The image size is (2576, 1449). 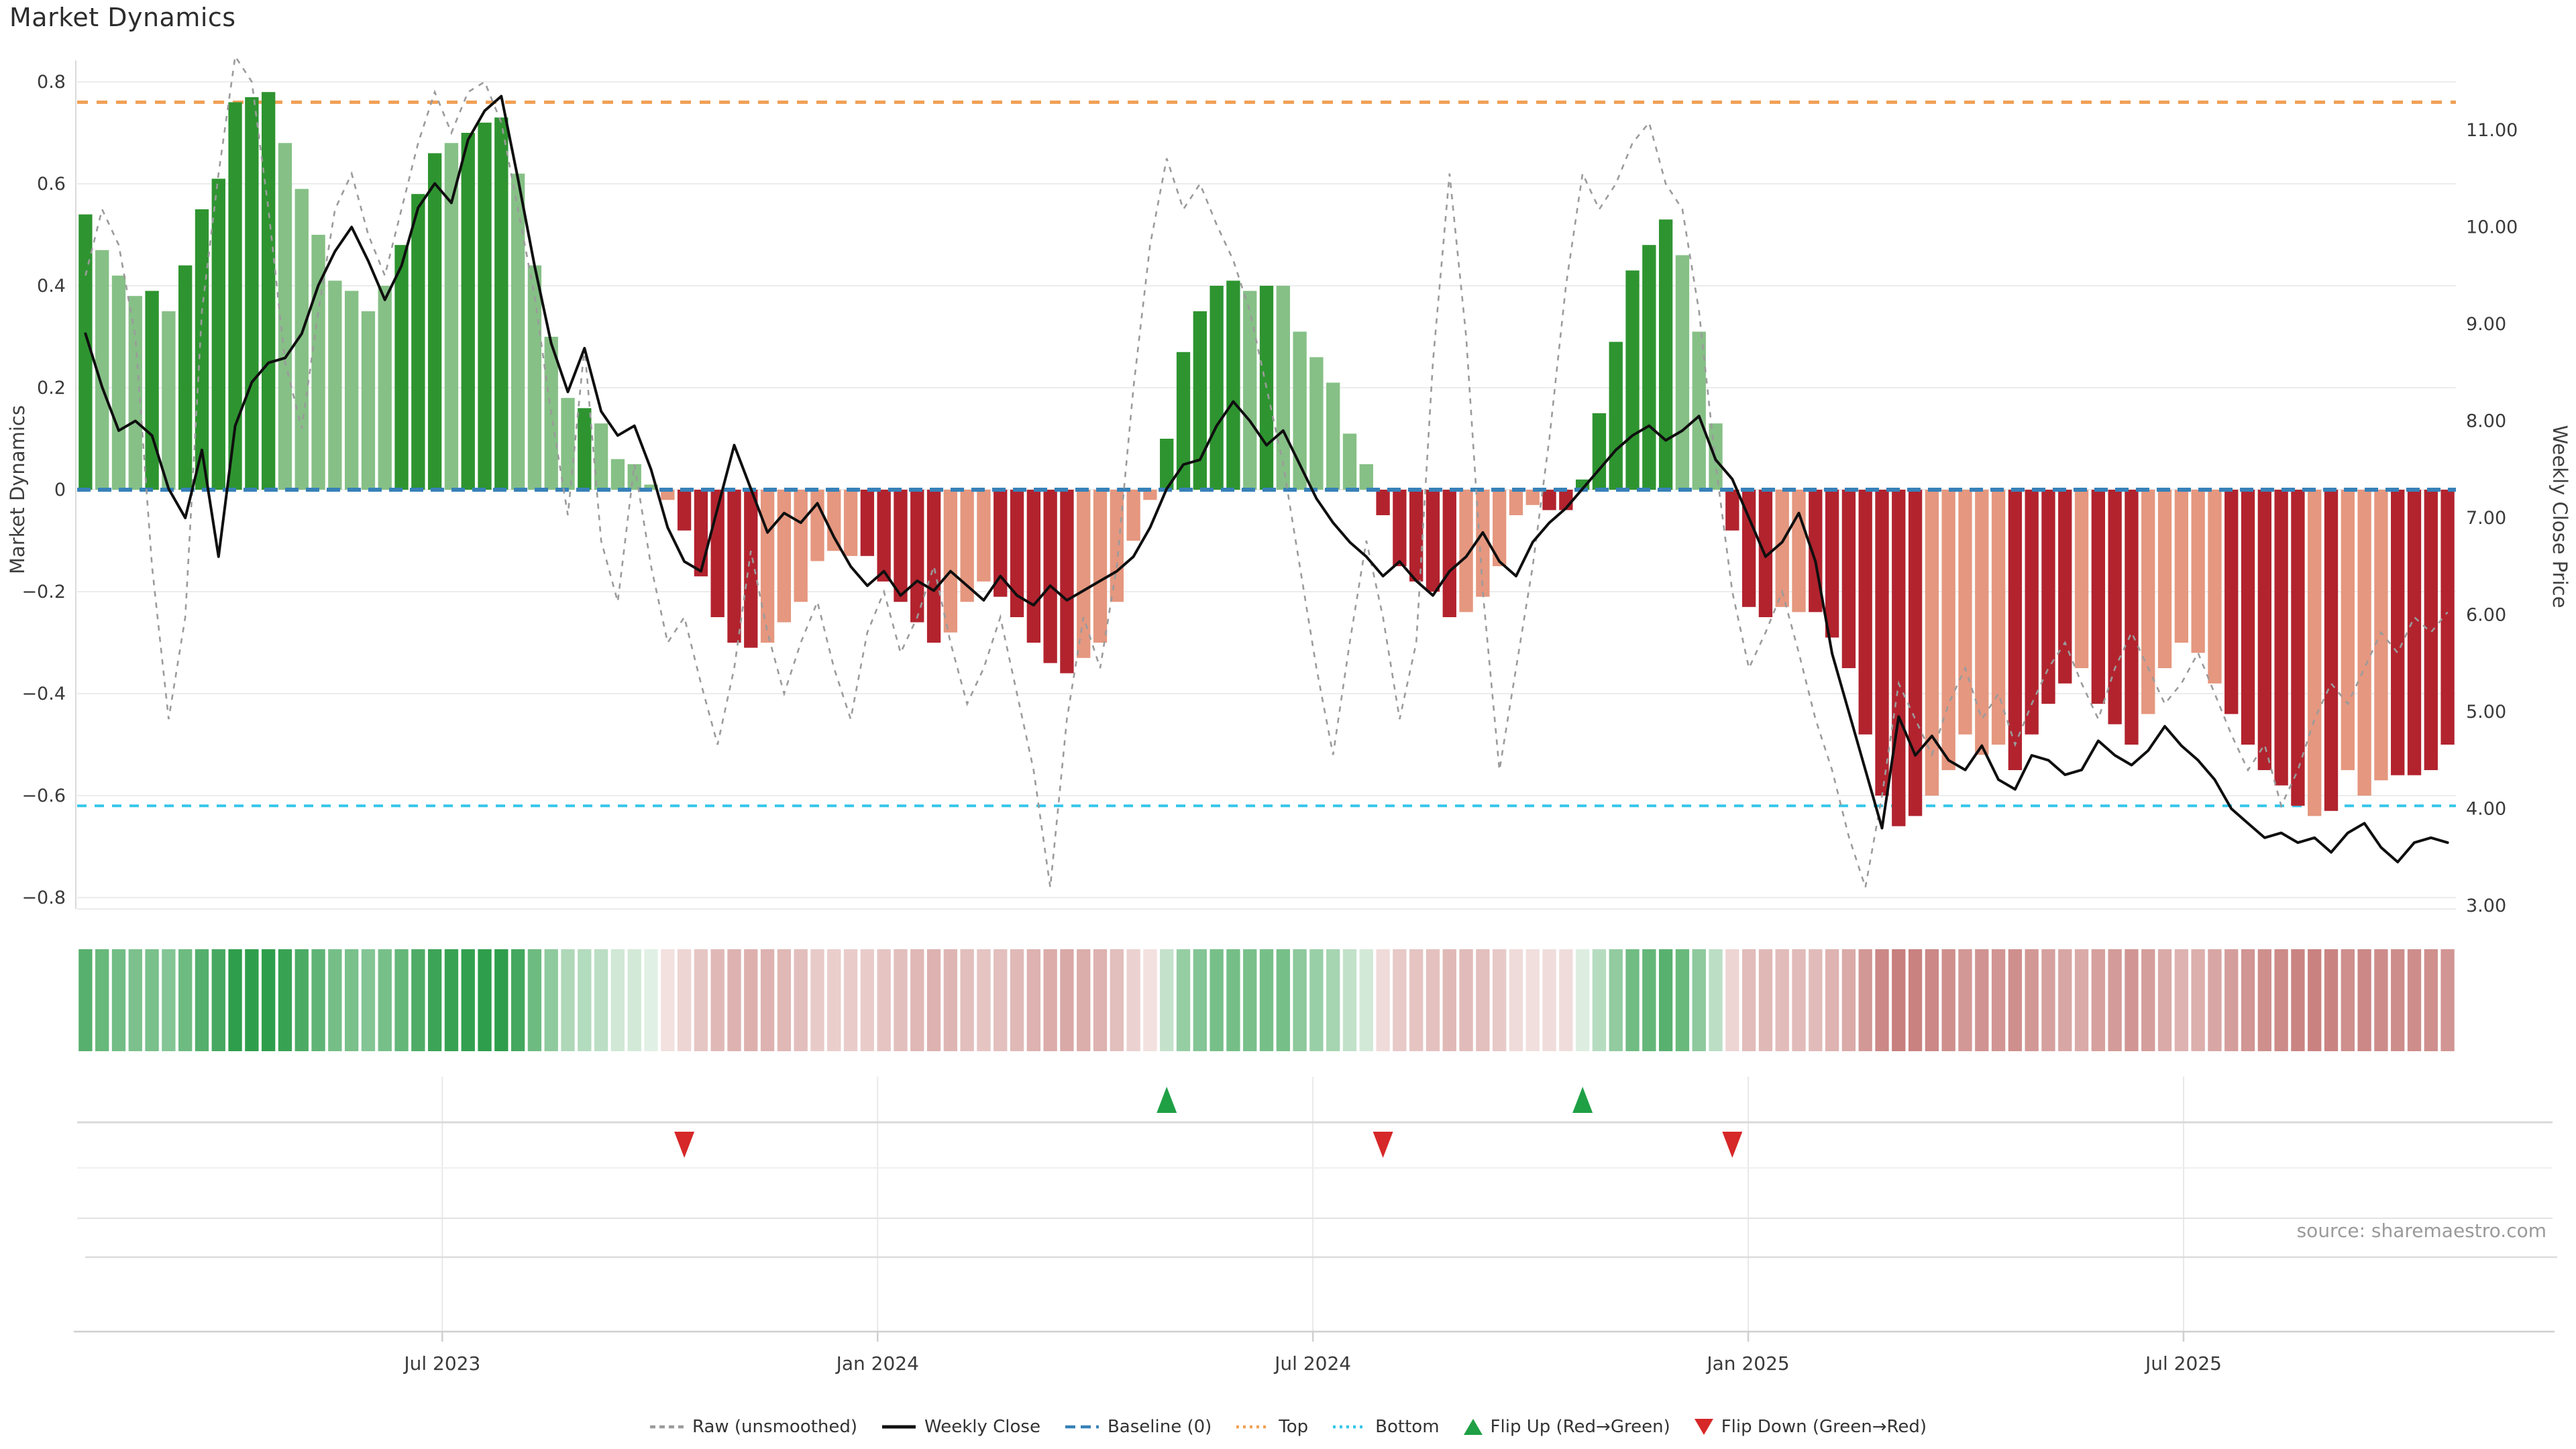 What do you see at coordinates (1580, 1427) in the screenshot?
I see `legend-item-label: Flip Up (Red→Green)` at bounding box center [1580, 1427].